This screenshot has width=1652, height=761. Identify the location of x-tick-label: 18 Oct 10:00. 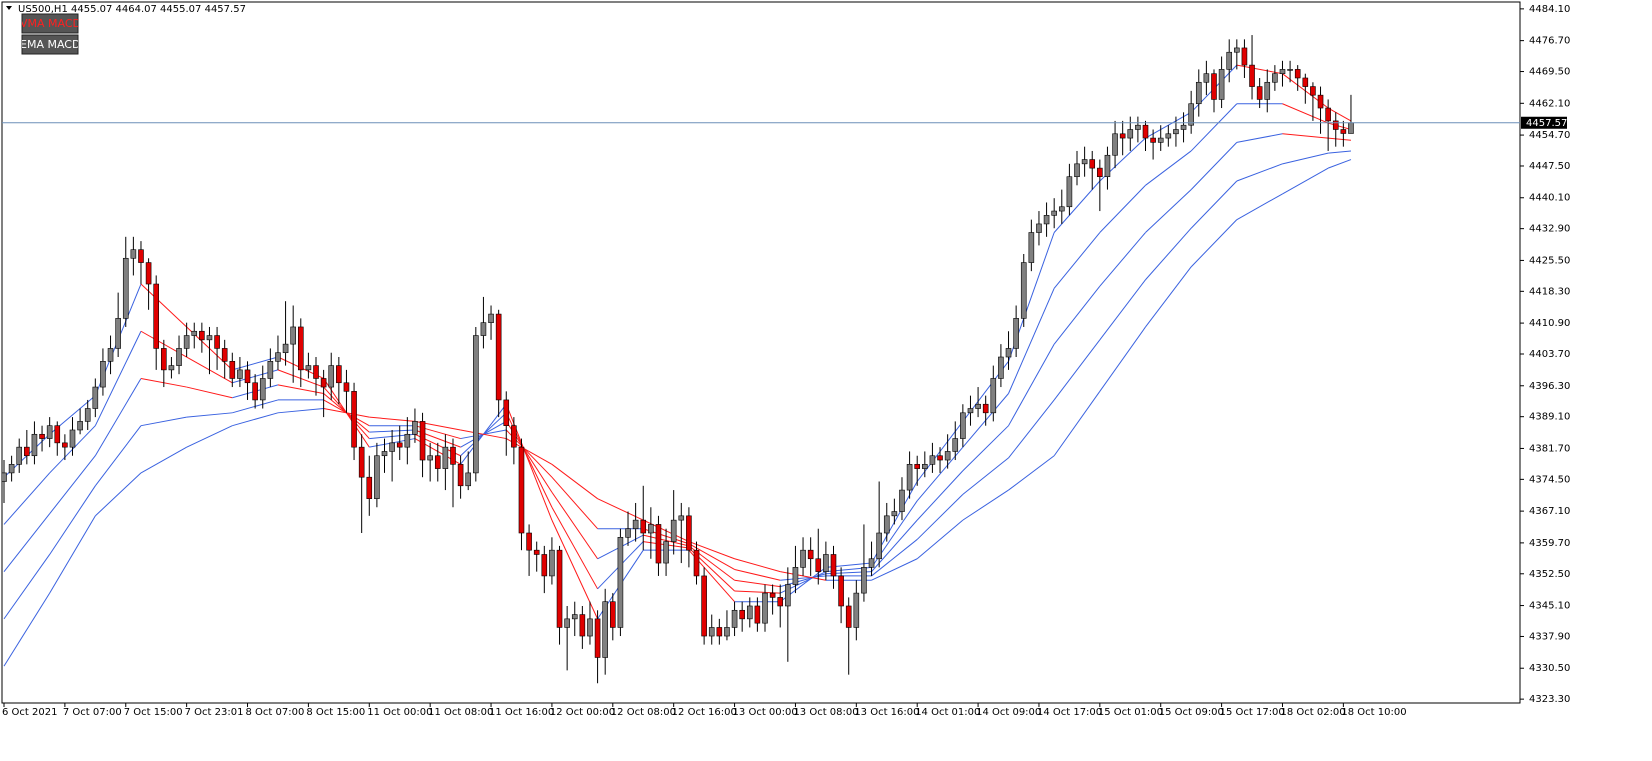
(1373, 712).